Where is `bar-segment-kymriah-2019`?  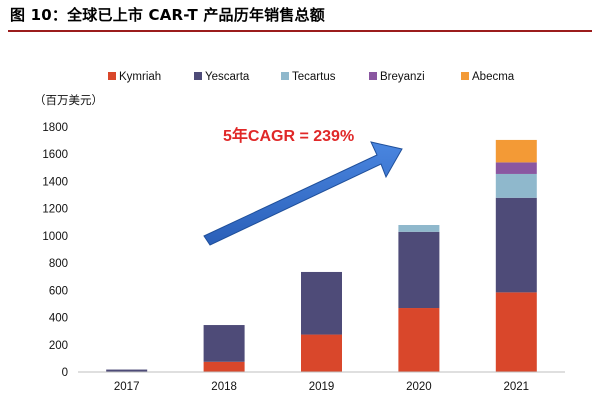 bar-segment-kymriah-2019 is located at coordinates (321, 353).